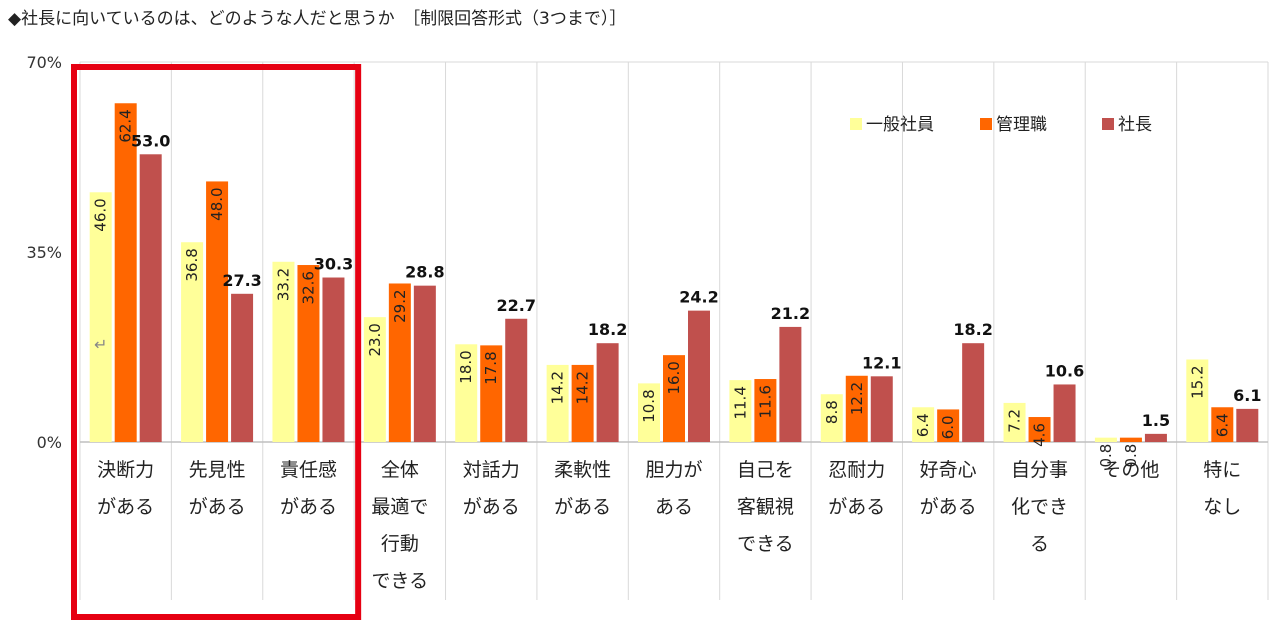 The height and width of the screenshot is (625, 1280). What do you see at coordinates (765, 470) in the screenshot?
I see `category-label: 自己を` at bounding box center [765, 470].